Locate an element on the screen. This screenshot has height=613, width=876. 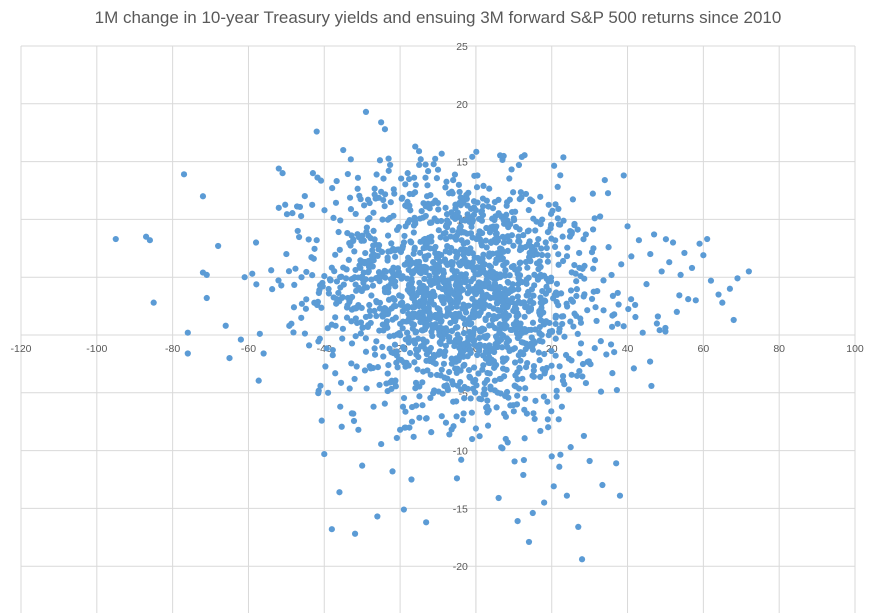
x-tick-label: -60 is located at coordinates (248, 349).